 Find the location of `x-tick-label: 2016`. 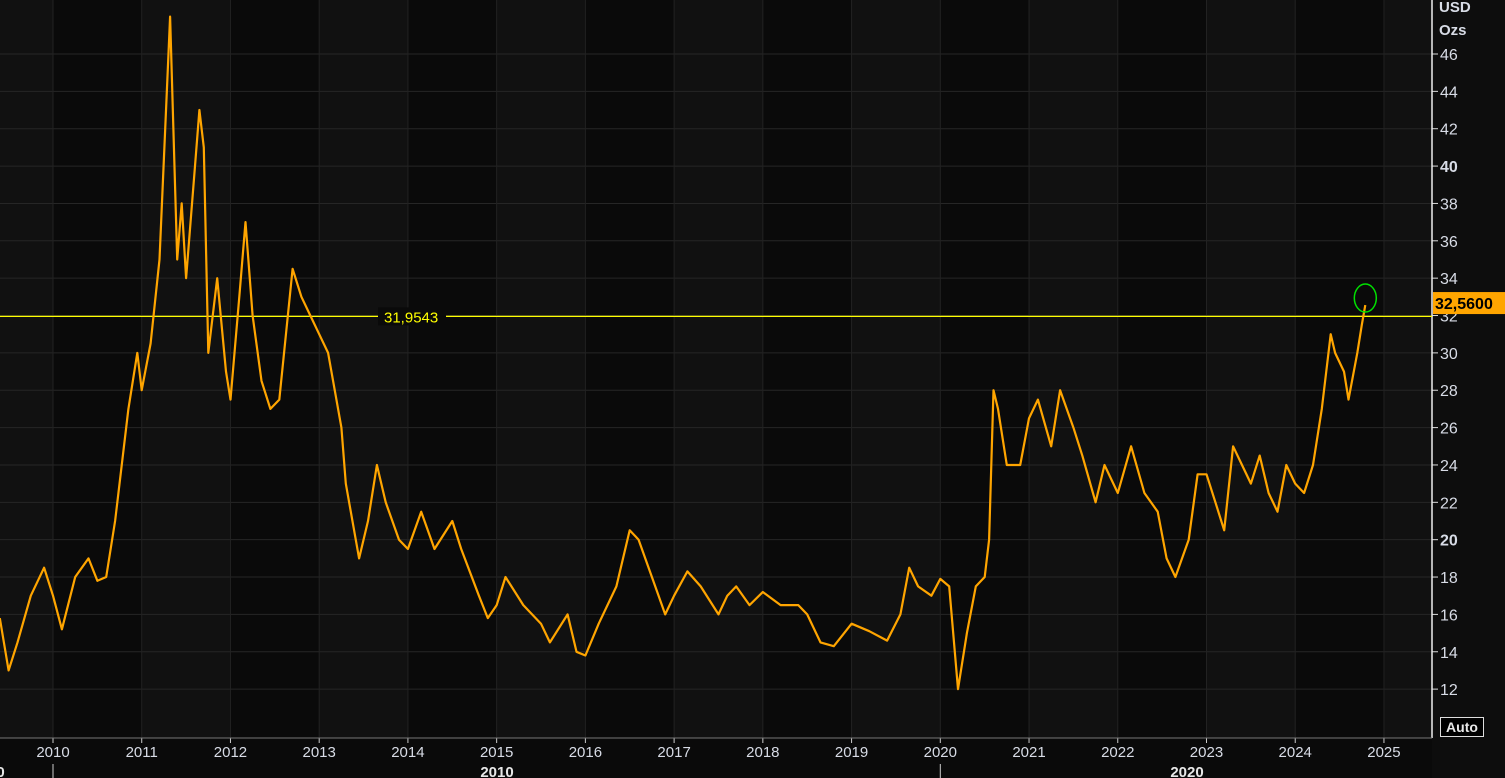

x-tick-label: 2016 is located at coordinates (585, 752).